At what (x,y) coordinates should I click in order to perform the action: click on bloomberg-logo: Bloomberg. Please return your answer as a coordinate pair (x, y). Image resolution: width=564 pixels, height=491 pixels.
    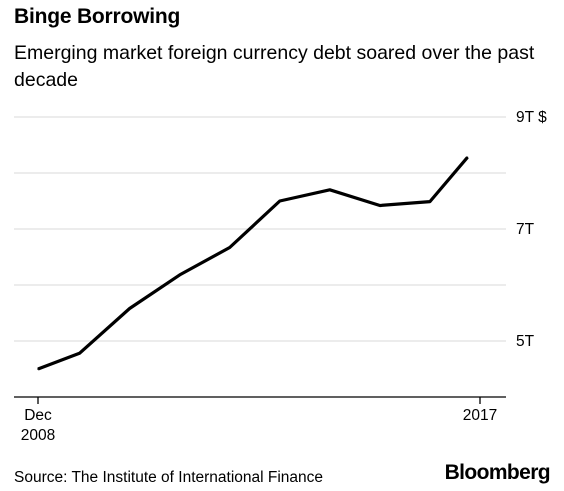
    Looking at the image, I should click on (497, 472).